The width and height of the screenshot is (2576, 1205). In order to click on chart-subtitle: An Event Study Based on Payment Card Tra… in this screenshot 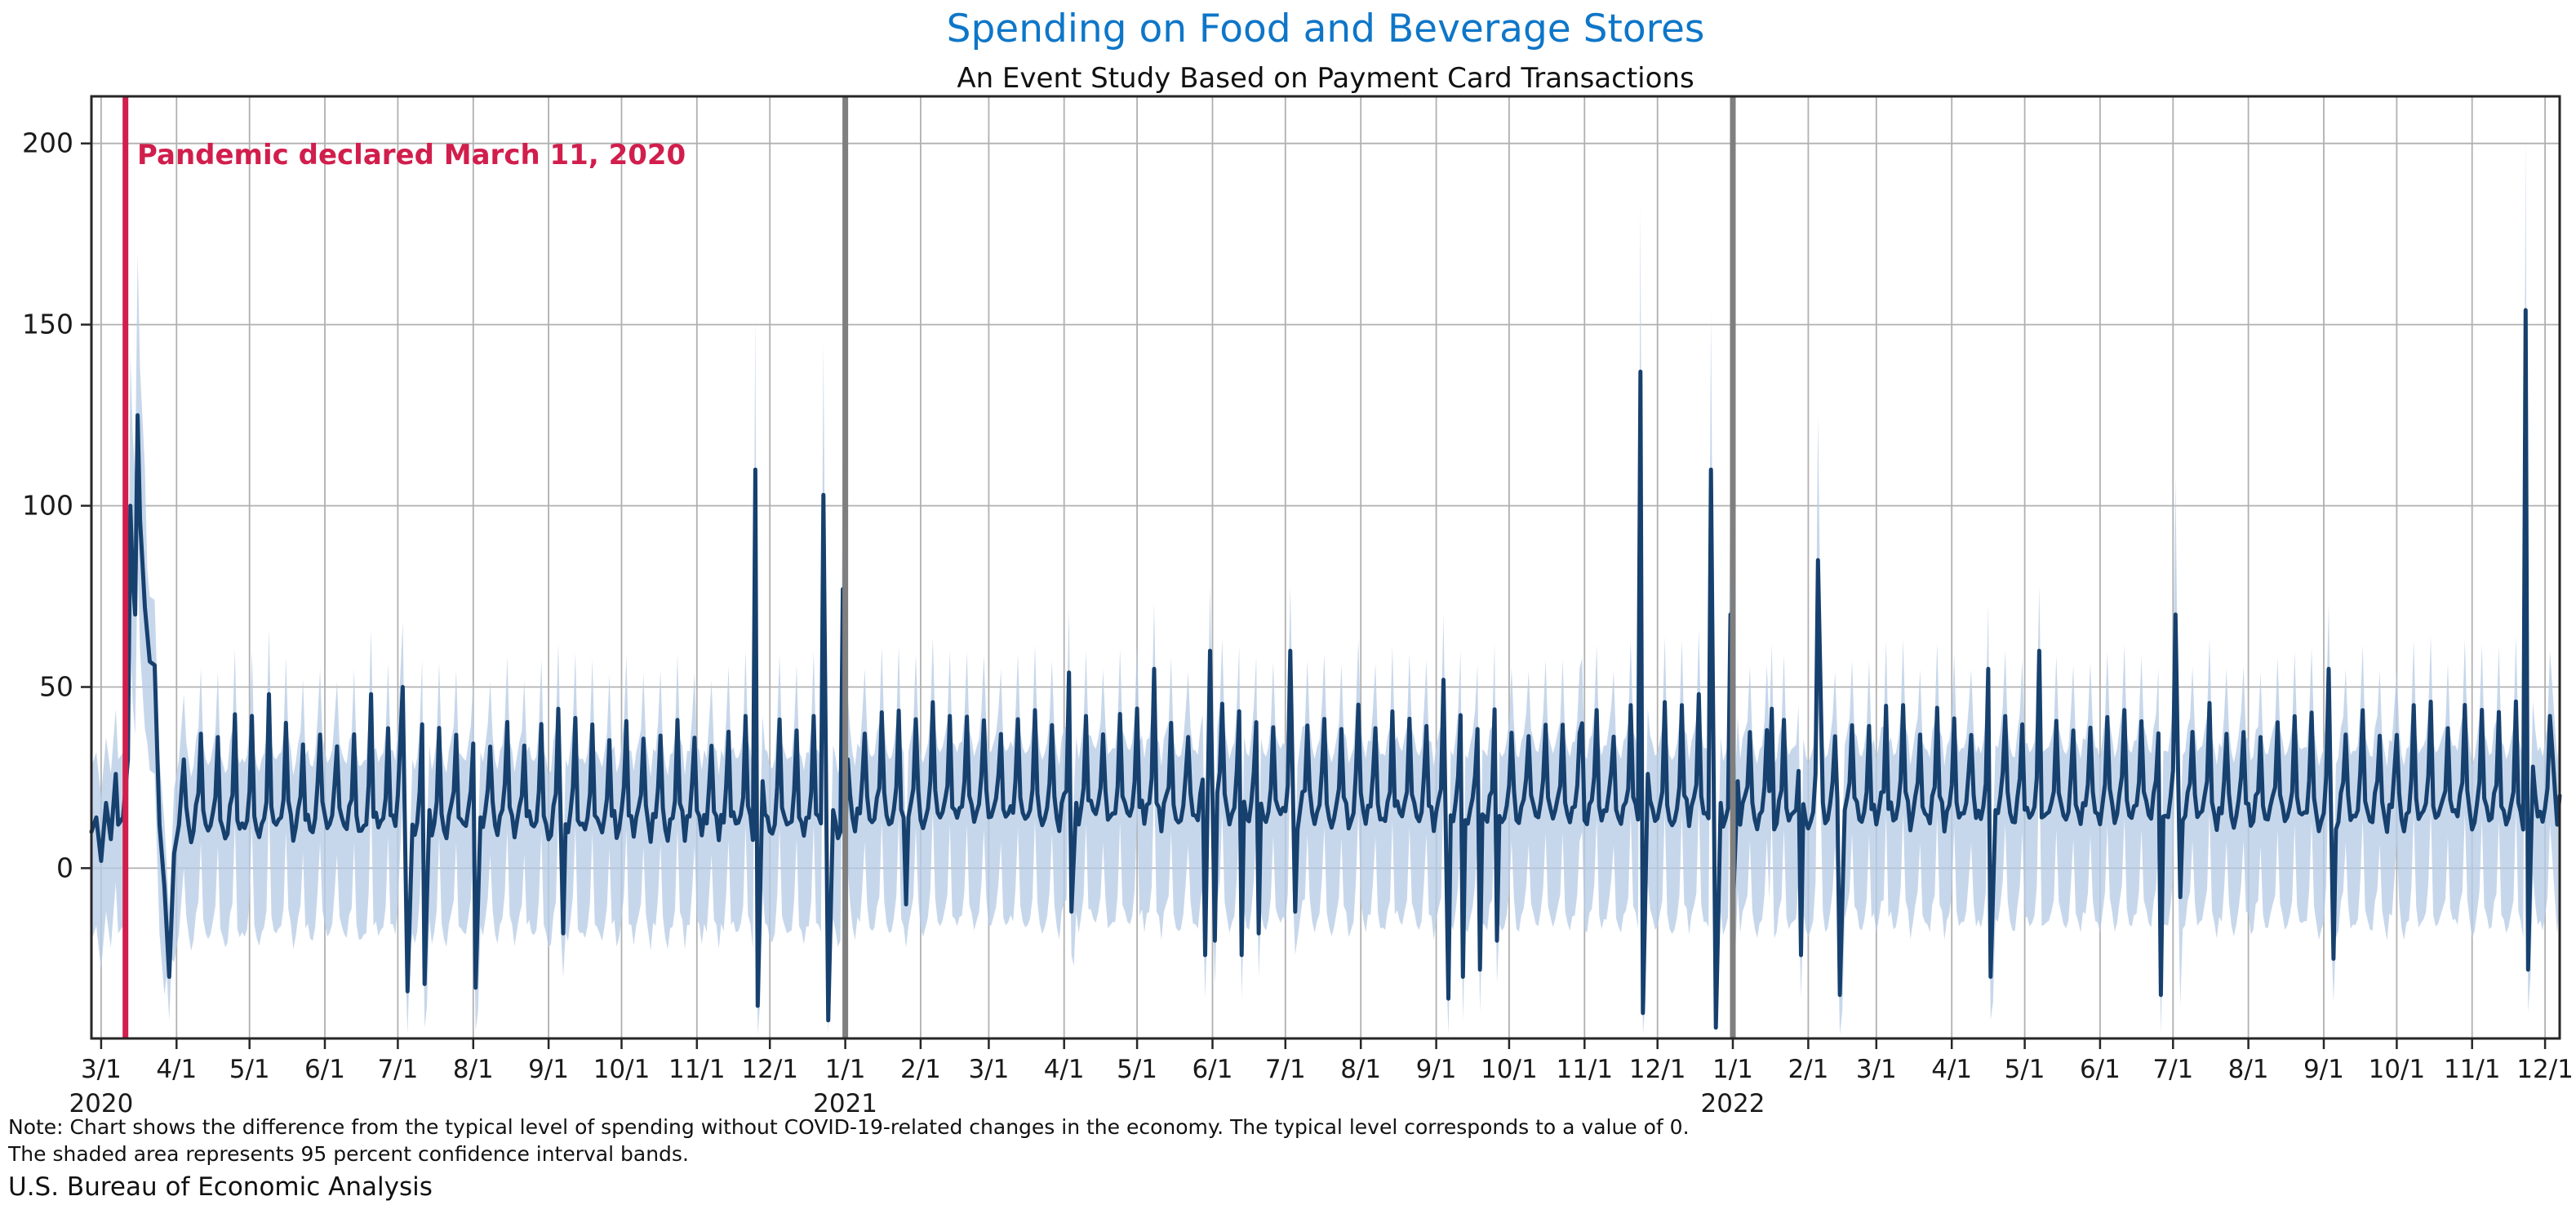, I will do `click(1325, 78)`.